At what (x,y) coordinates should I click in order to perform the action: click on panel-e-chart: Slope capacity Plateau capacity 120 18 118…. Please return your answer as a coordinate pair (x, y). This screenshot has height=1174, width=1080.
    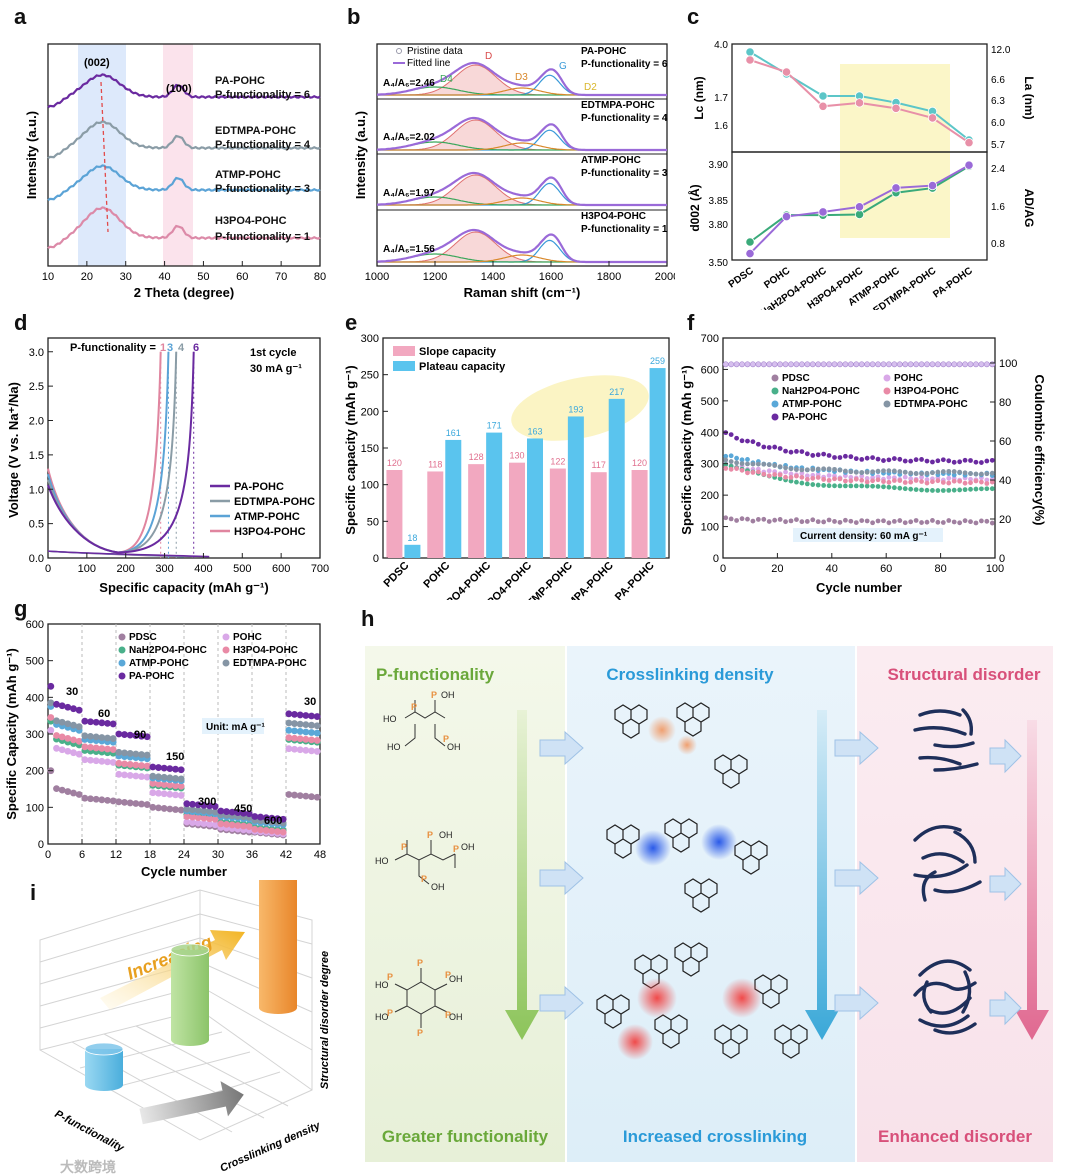
    Looking at the image, I should click on (506, 466).